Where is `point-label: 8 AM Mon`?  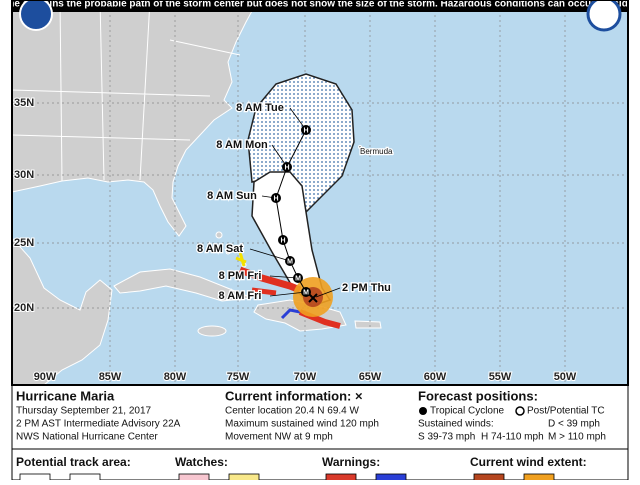 point-label: 8 AM Mon is located at coordinates (242, 145).